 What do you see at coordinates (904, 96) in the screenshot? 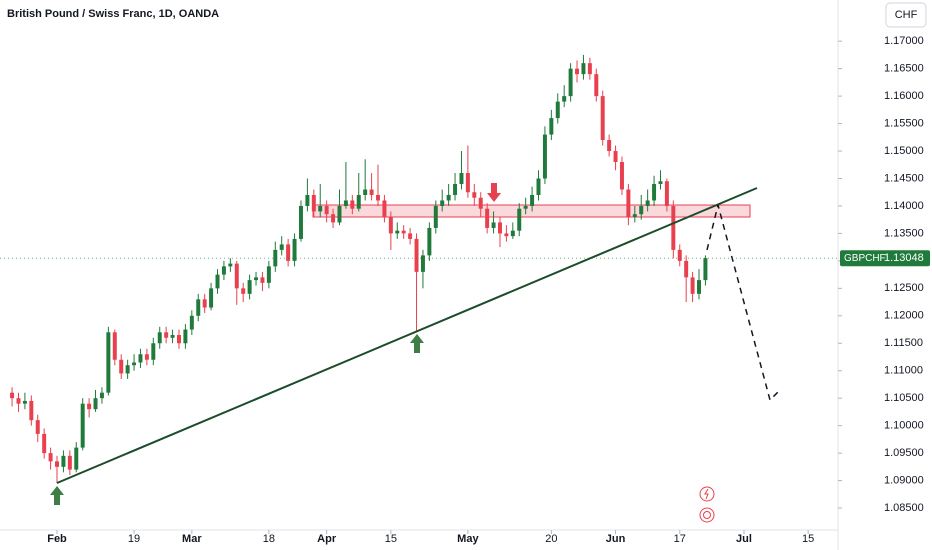
I see `y-tick-label: 1.16000` at bounding box center [904, 96].